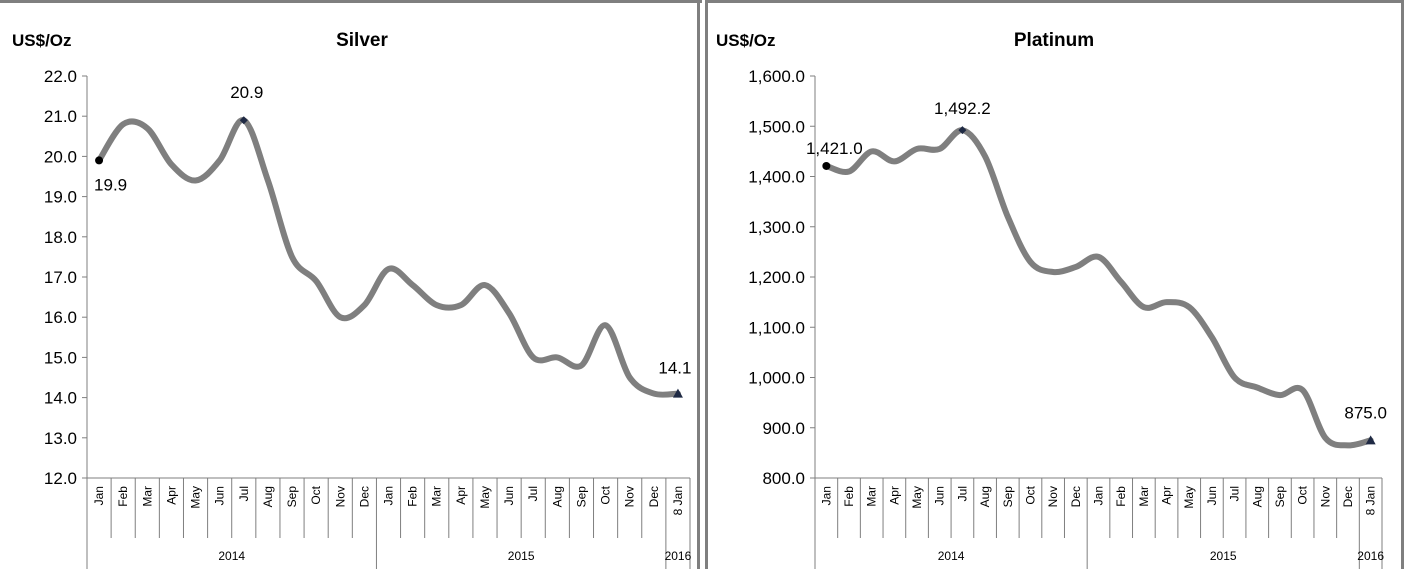  What do you see at coordinates (42, 40) in the screenshot?
I see `y-unit-label: US$/Oz` at bounding box center [42, 40].